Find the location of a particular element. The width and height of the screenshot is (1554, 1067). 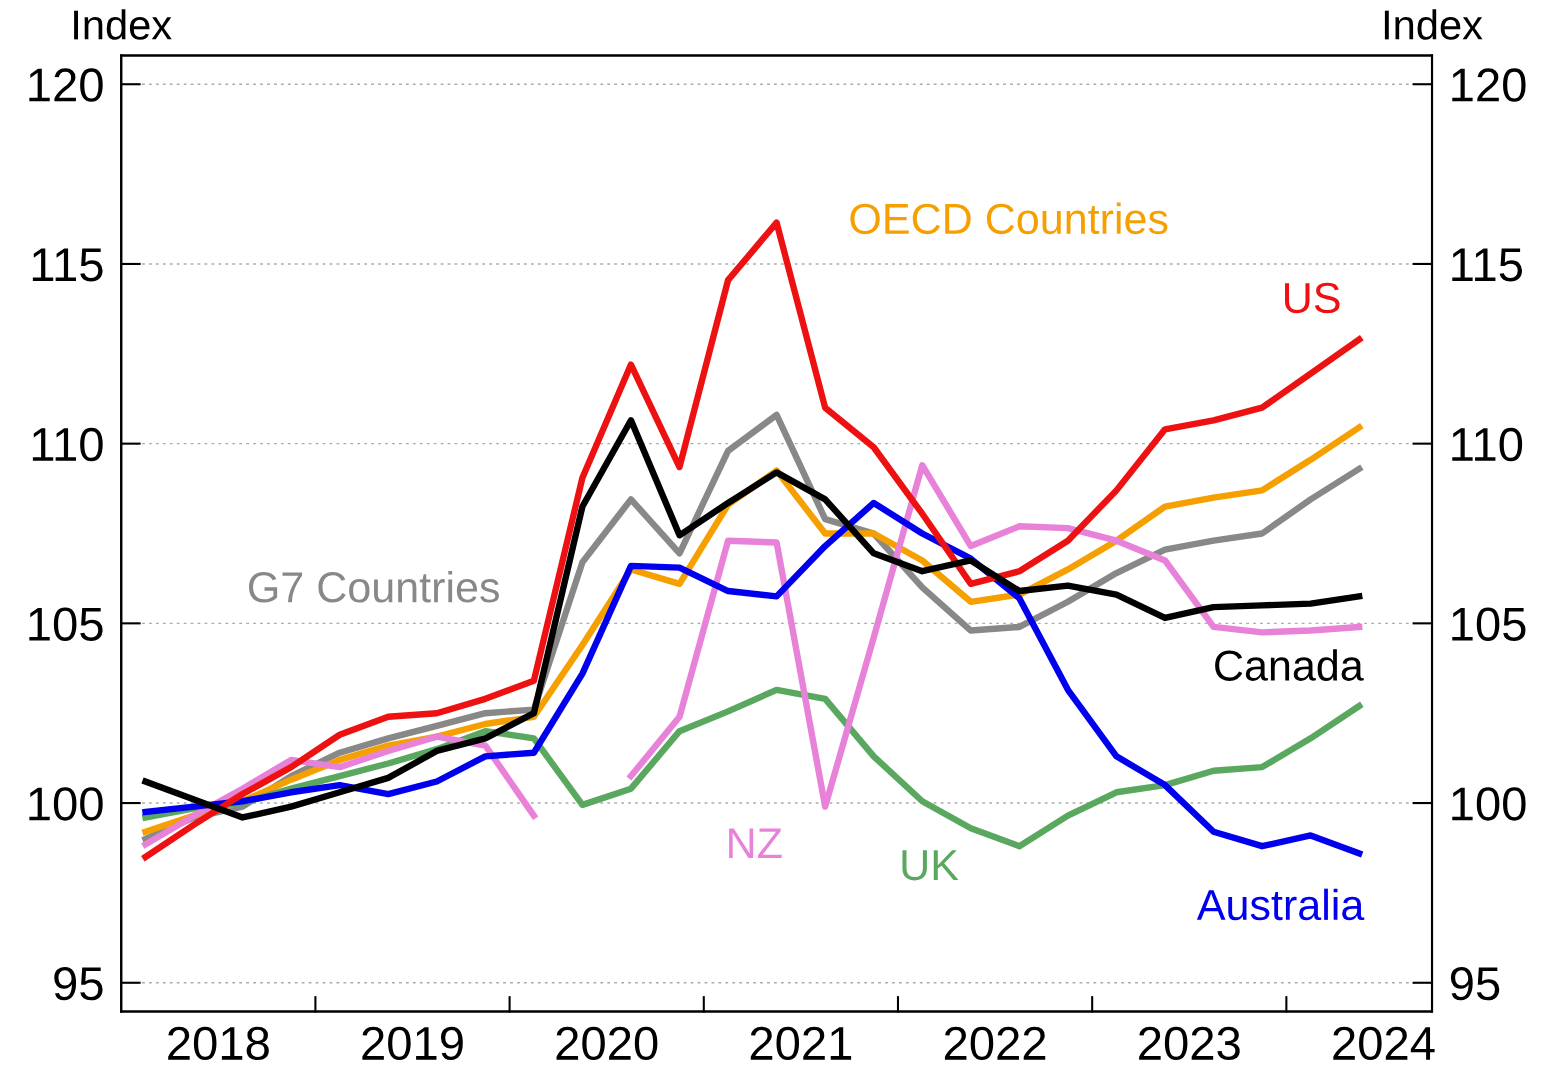

x-tick-label: 2023 is located at coordinates (1189, 1043).